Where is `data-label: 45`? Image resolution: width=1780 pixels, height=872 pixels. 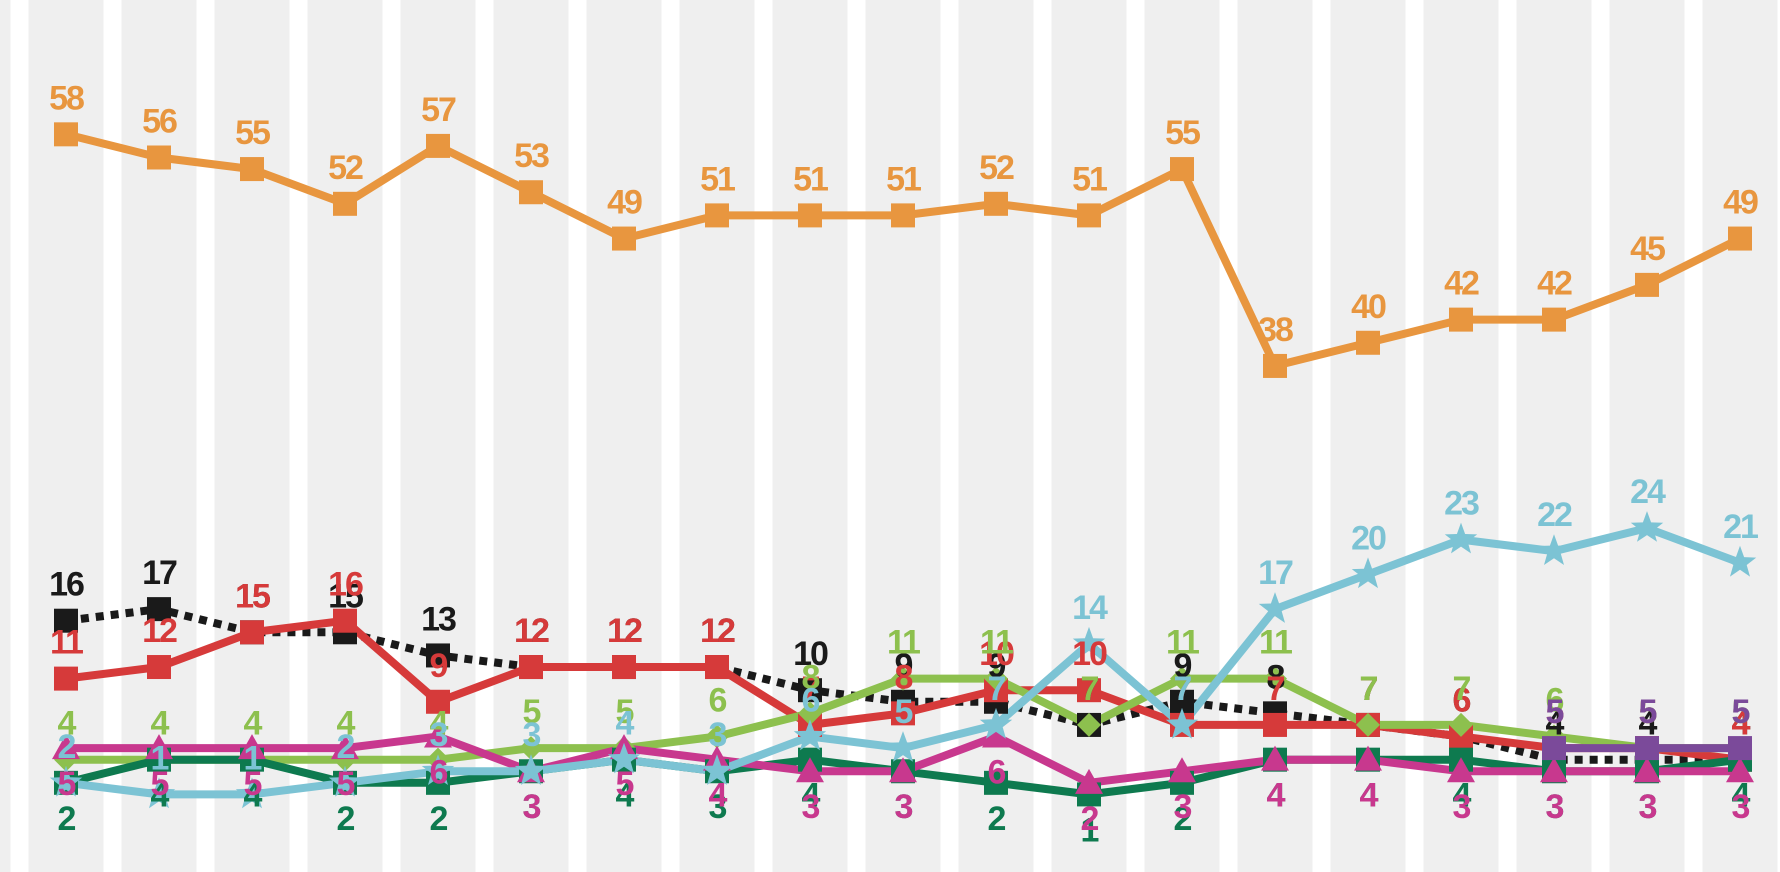 data-label: 45 is located at coordinates (1647, 249).